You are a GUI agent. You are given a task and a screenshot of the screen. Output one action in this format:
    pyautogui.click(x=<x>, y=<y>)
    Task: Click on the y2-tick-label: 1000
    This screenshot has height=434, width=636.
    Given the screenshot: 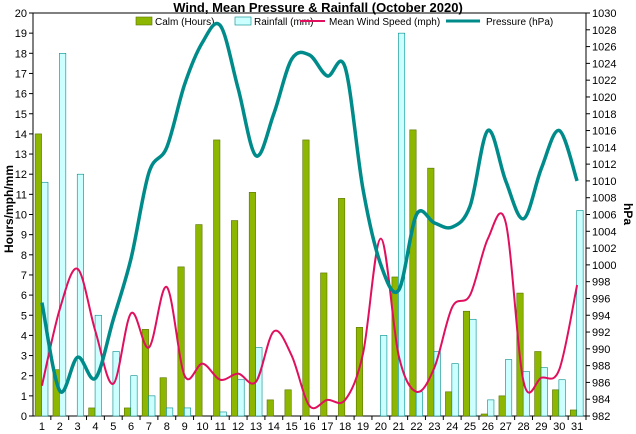 What is the action you would take?
    pyautogui.click(x=604, y=266)
    